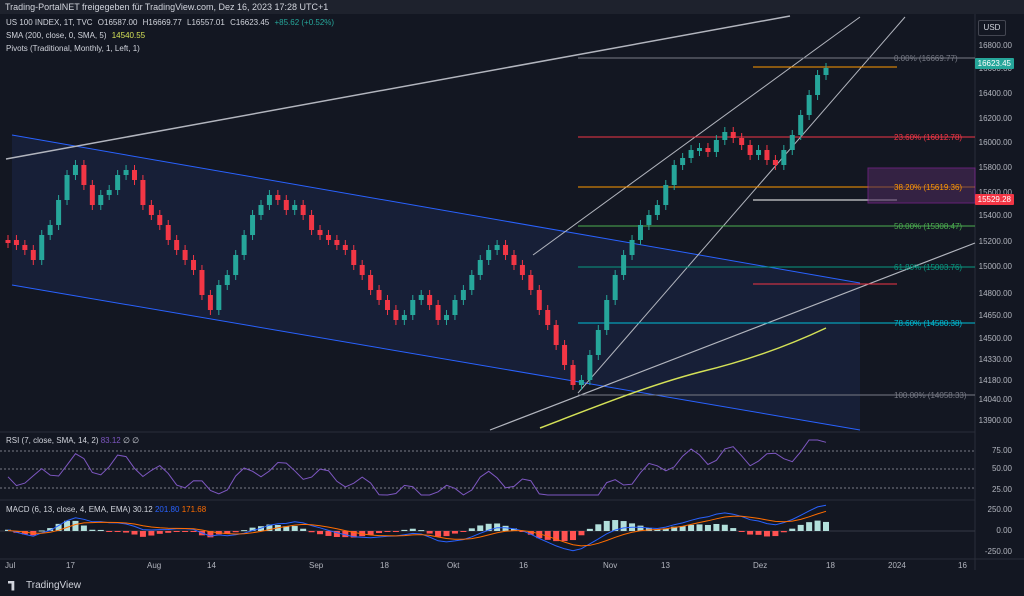 The image size is (1024, 596). I want to click on rsi-label: RSI (7, close, SMA, 14, 2), so click(52, 440).